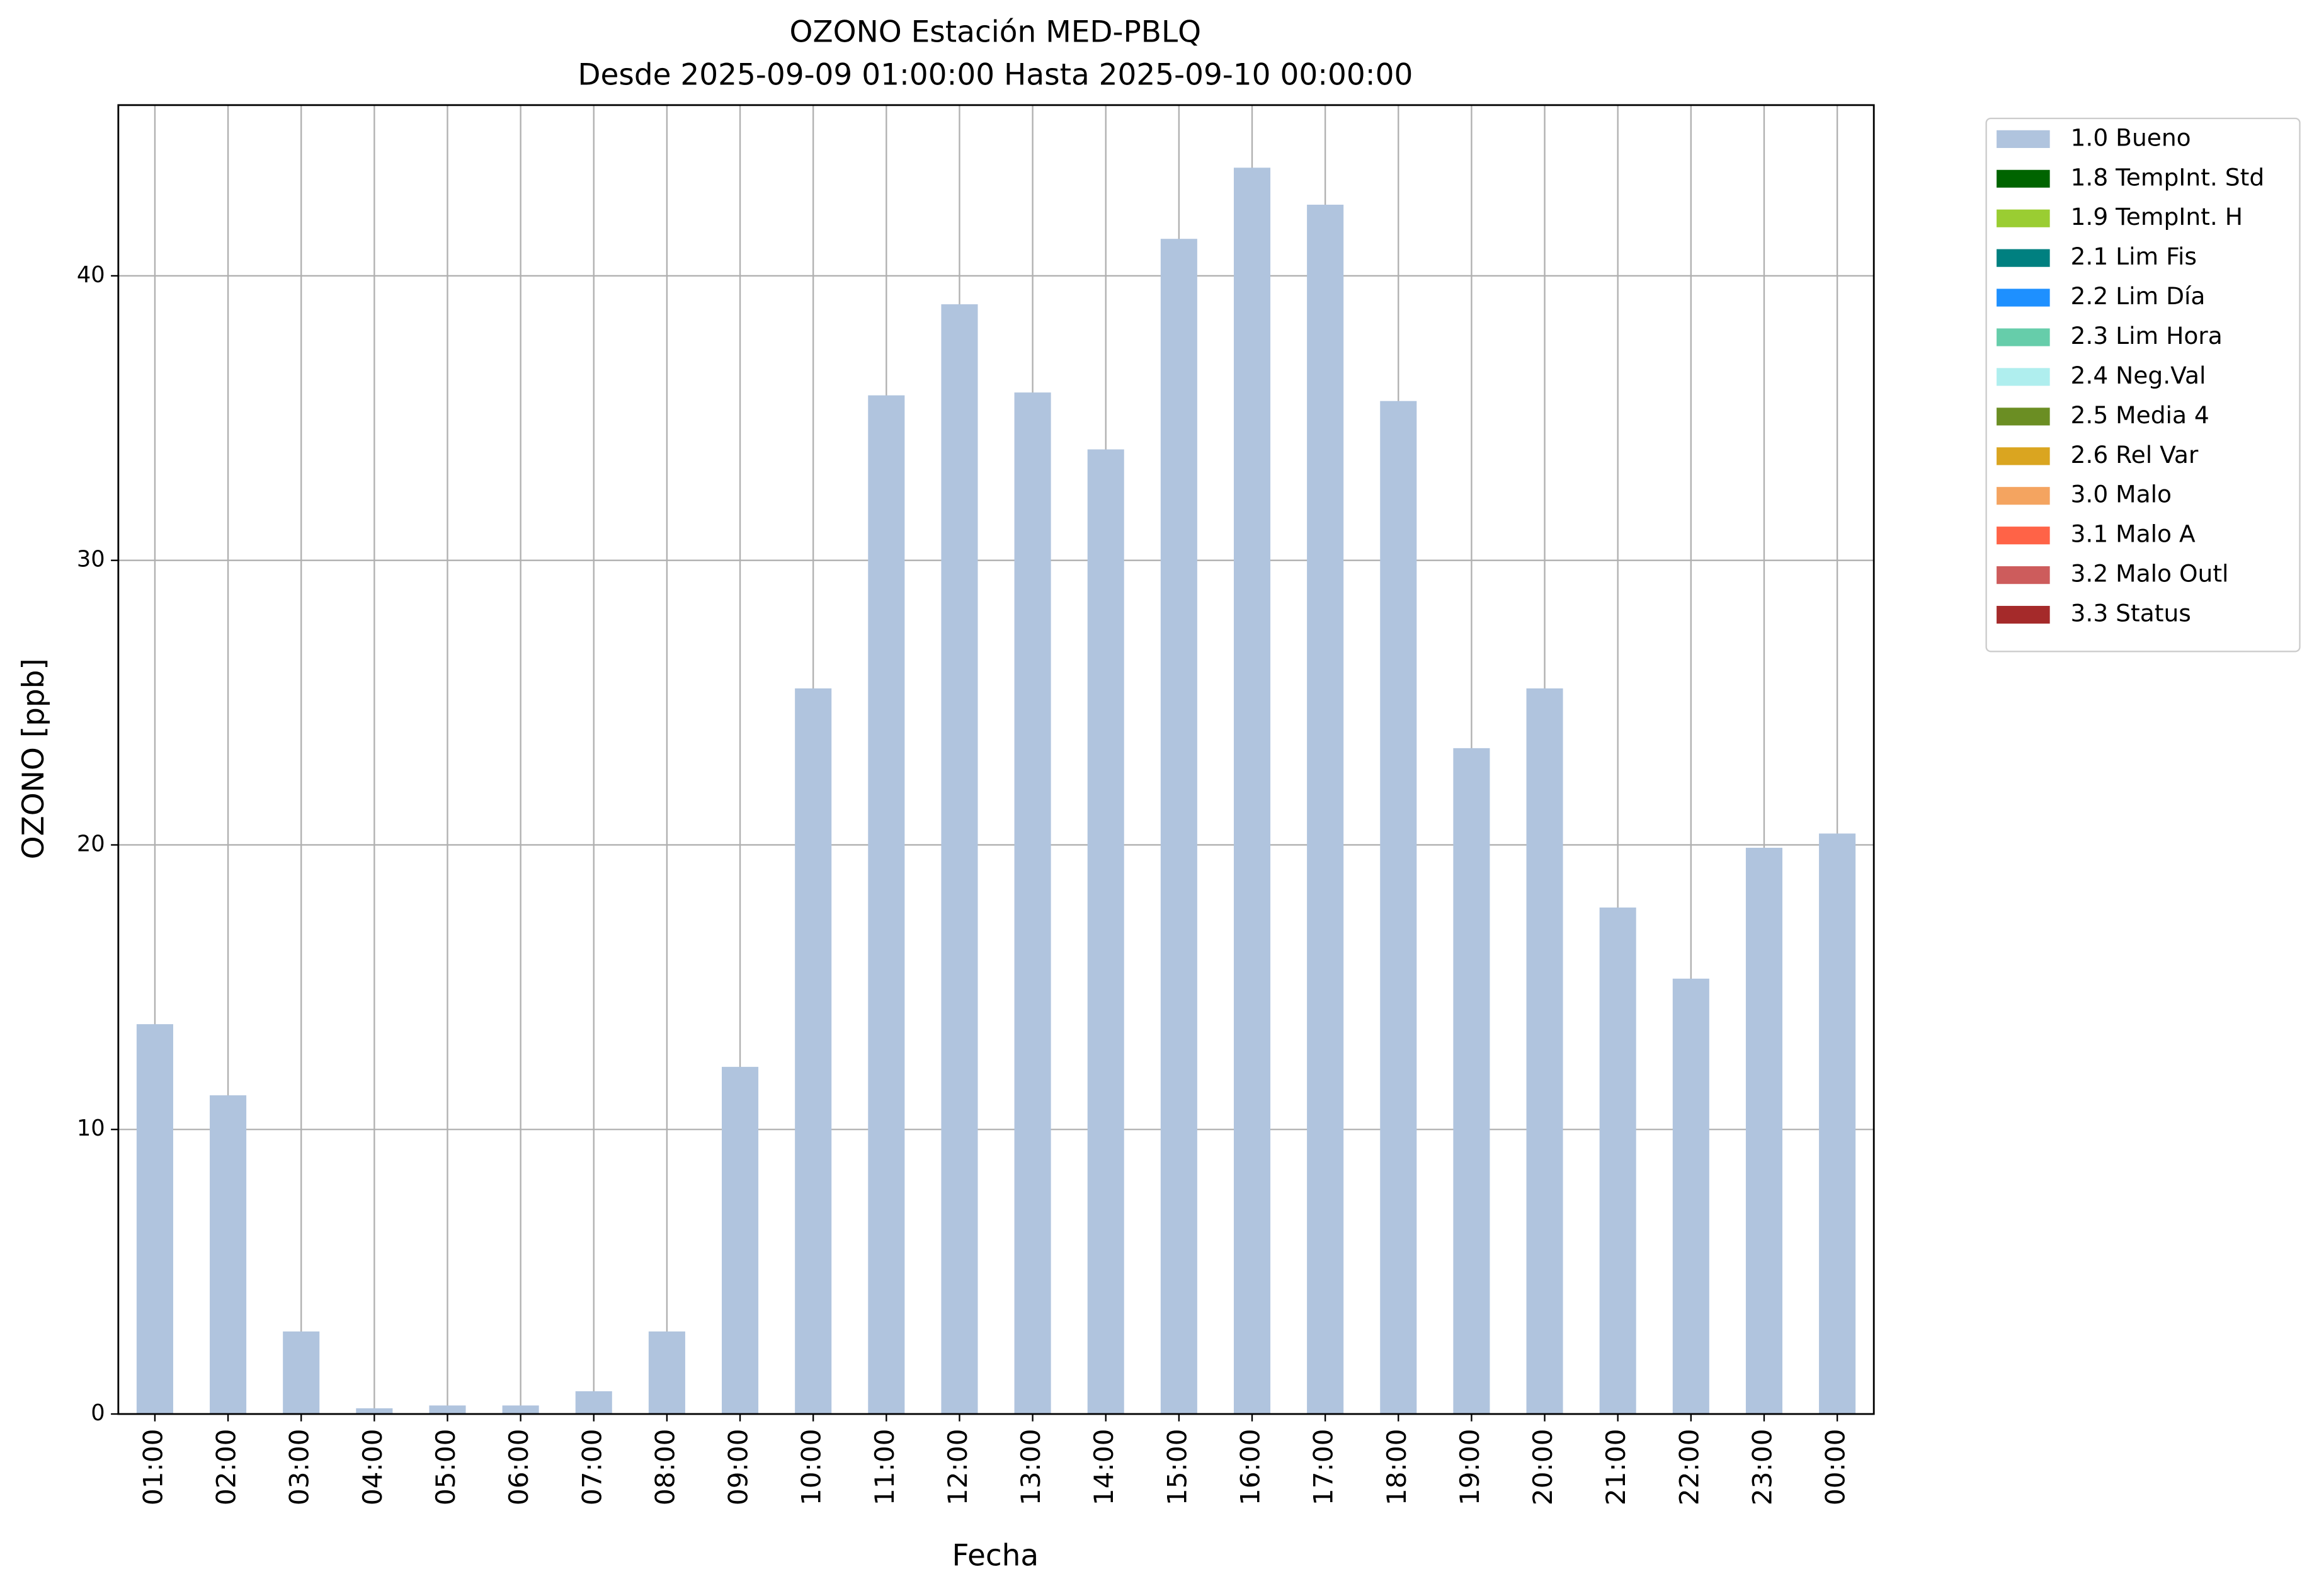  What do you see at coordinates (2135, 455) in the screenshot?
I see `legend-label: 2.6 Rel Var` at bounding box center [2135, 455].